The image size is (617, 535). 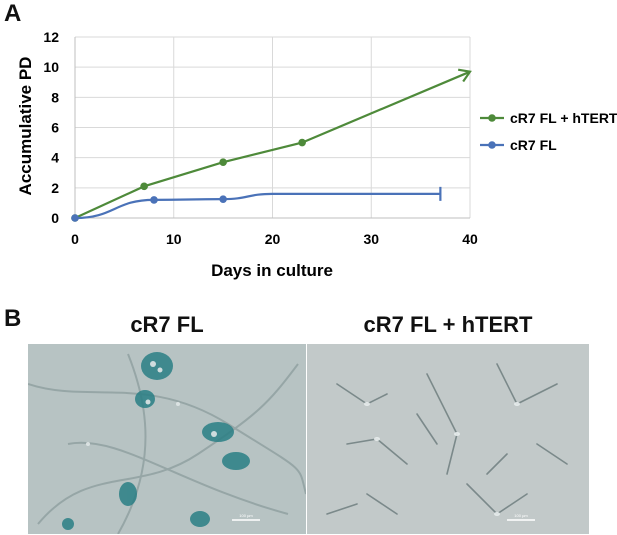 What do you see at coordinates (25, 126) in the screenshot?
I see `y-axis-label: Accumulative PD` at bounding box center [25, 126].